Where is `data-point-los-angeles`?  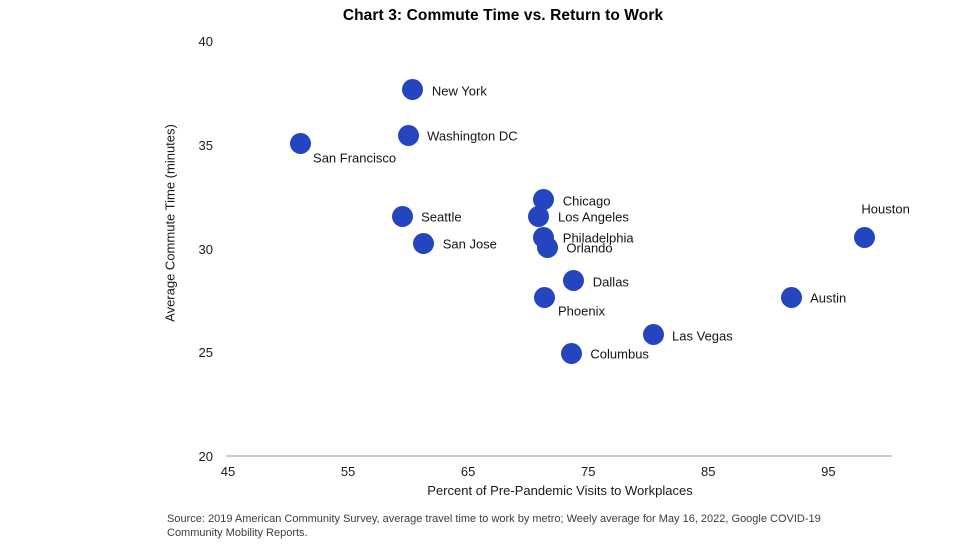
data-point-los-angeles is located at coordinates (539, 216).